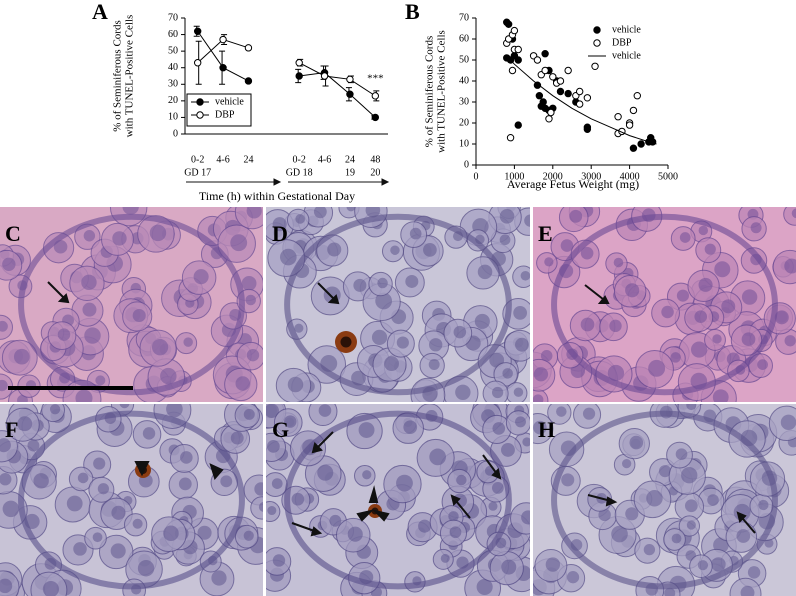 This screenshot has width=796, height=596. What do you see at coordinates (11, 429) in the screenshot?
I see `panel-letter: F` at bounding box center [11, 429].